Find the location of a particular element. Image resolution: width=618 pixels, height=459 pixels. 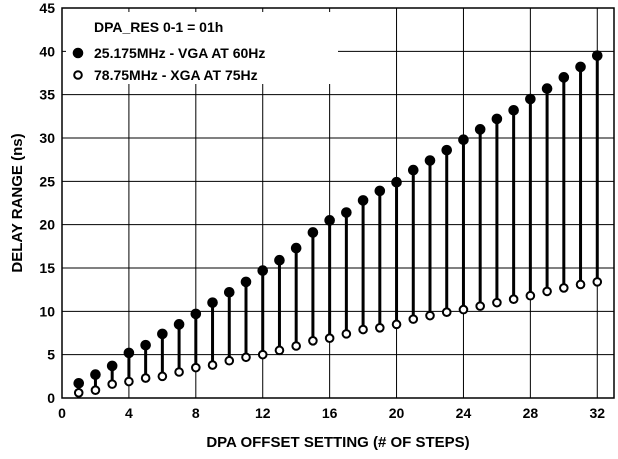

y-tick-label: 20 is located at coordinates (47, 225).